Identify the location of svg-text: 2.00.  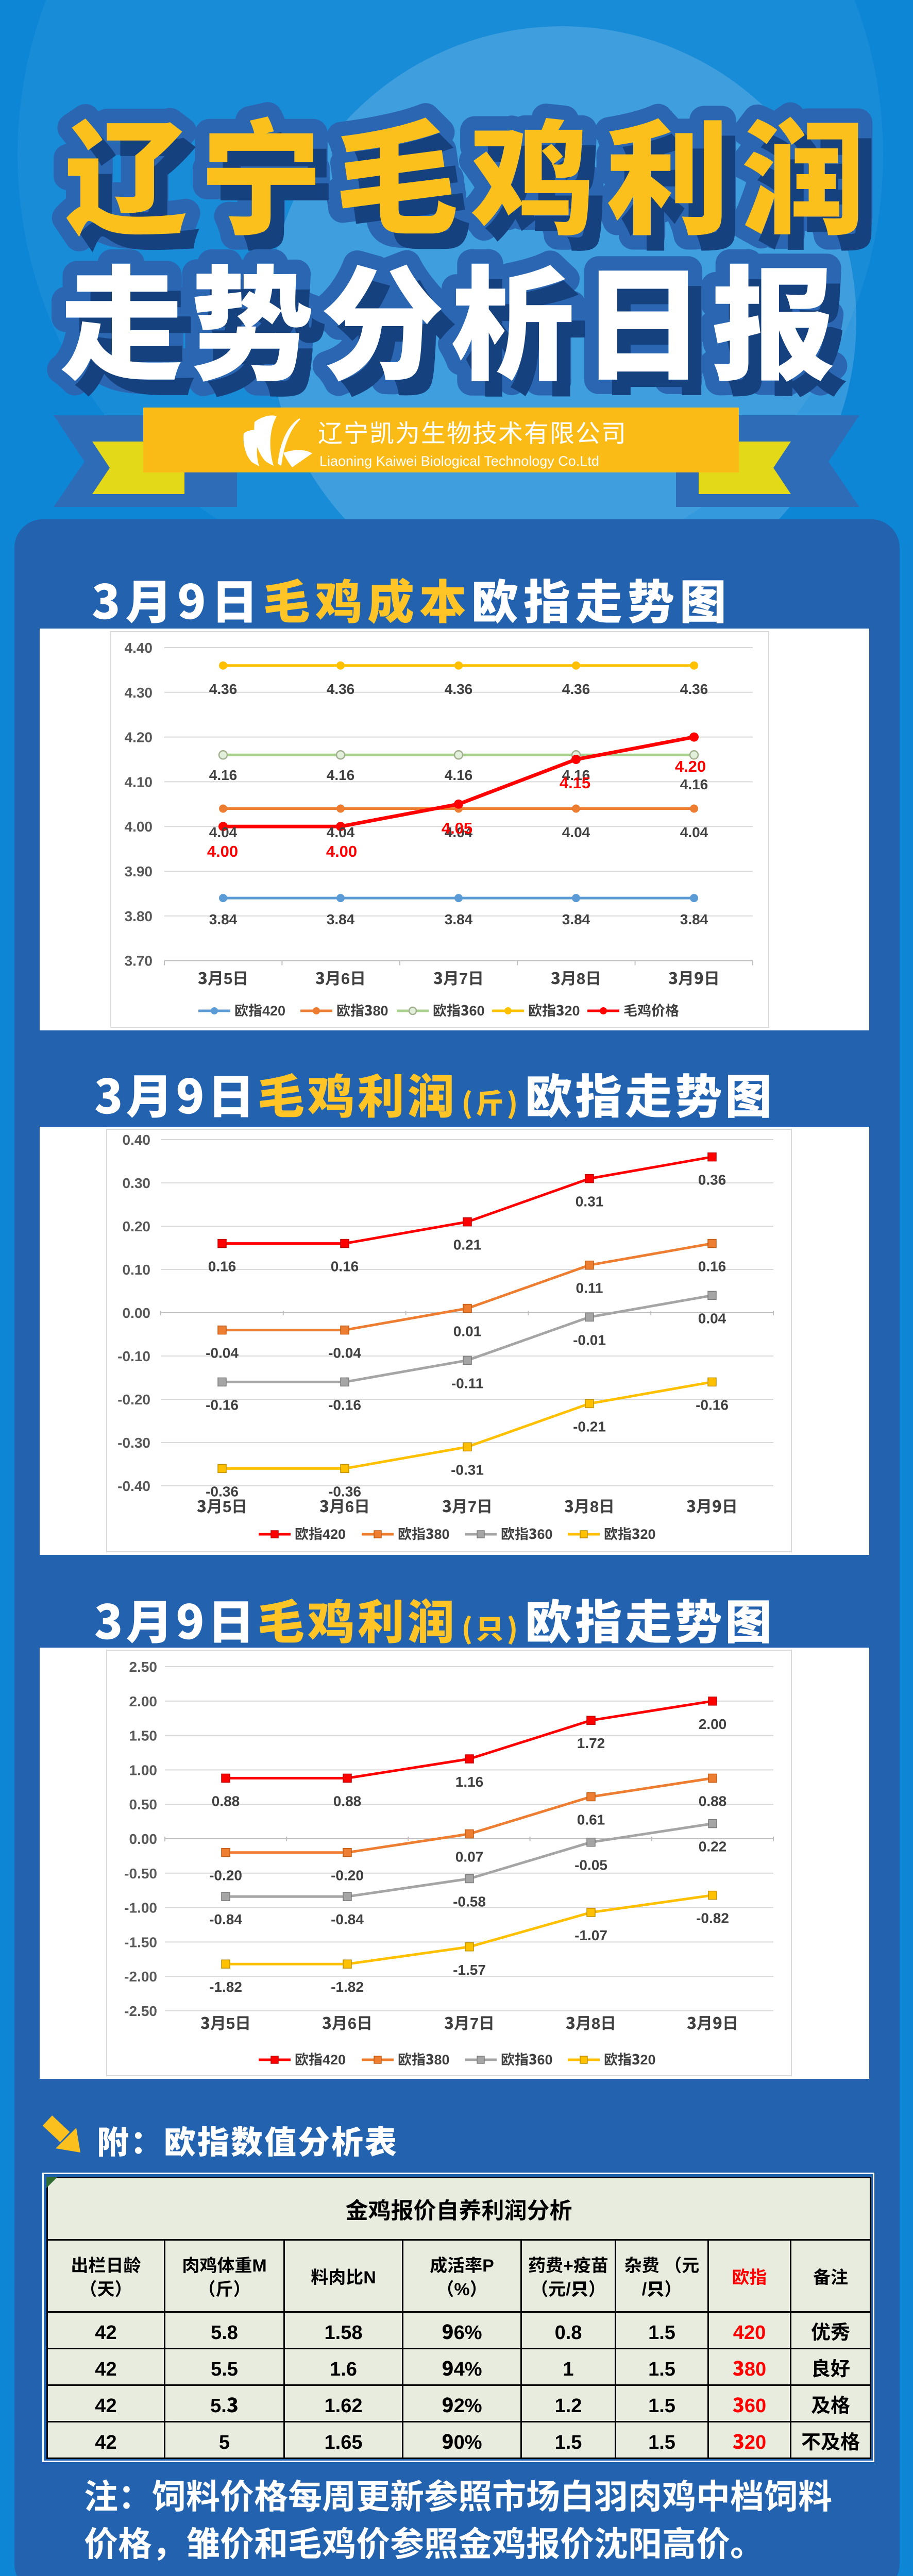
(143, 1701).